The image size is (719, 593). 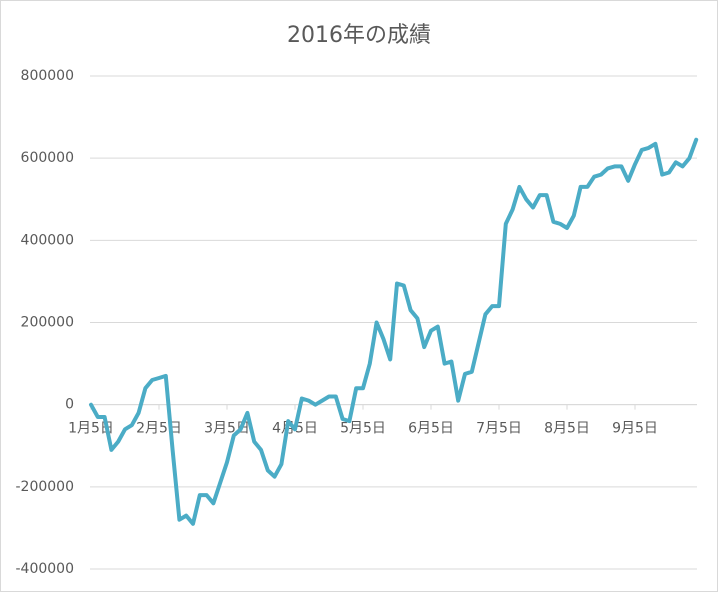 I want to click on x-tick-label: 8月5日, so click(x=567, y=429).